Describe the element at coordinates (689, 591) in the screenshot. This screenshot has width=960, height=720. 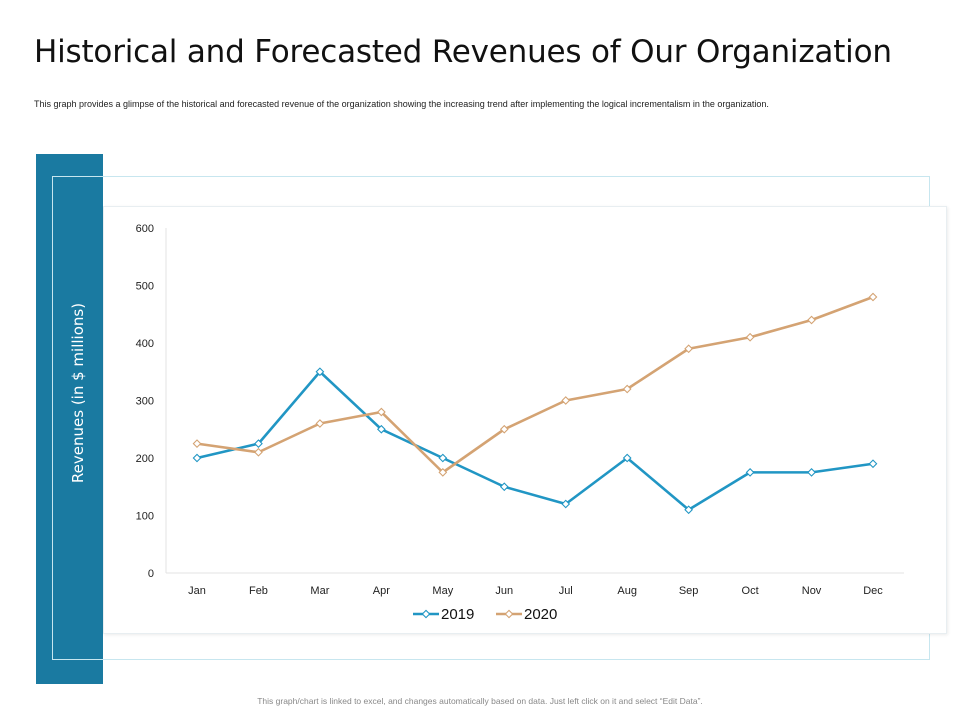
I see `x-tick-label: Sep` at that location.